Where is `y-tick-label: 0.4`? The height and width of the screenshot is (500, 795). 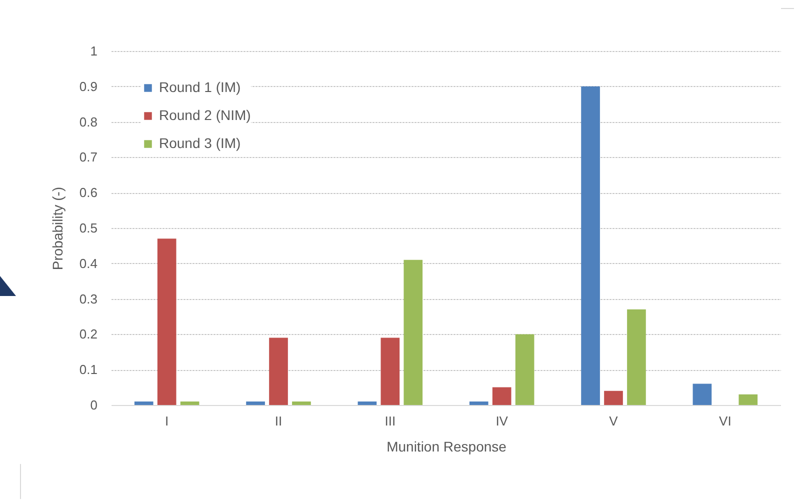
y-tick-label: 0.4 is located at coordinates (88, 263).